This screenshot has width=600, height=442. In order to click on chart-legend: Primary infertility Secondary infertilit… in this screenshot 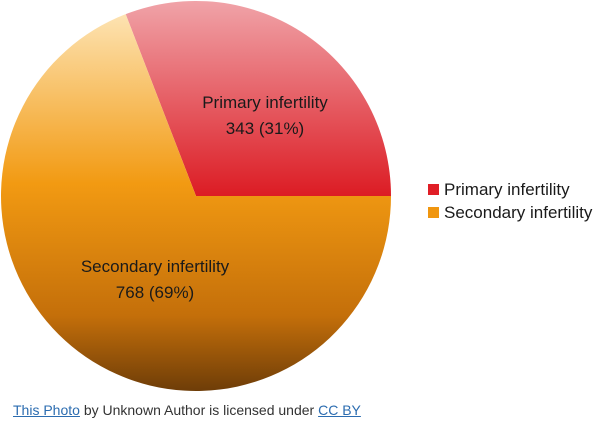, I will do `click(510, 201)`.